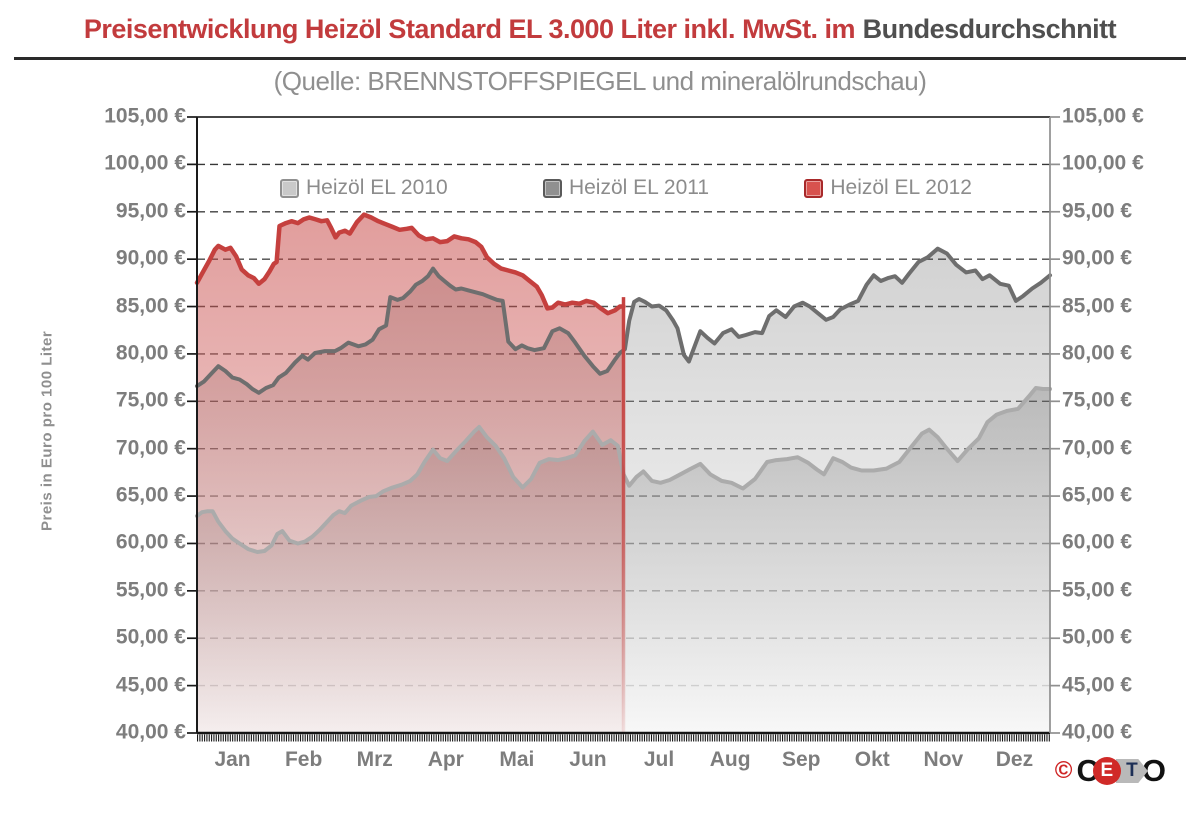  Describe the element at coordinates (1097, 637) in the screenshot. I see `y-tick-label-right: 50,00 €` at that location.